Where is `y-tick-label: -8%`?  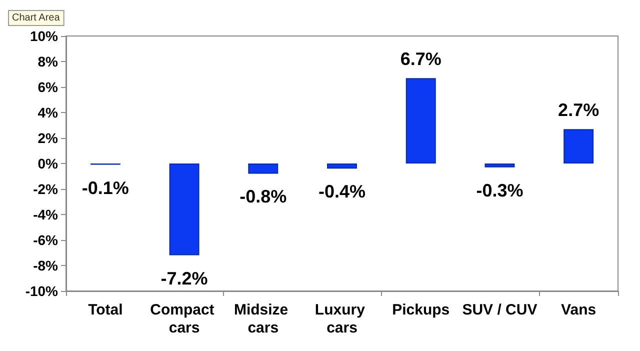
y-tick-label: -8% is located at coordinates (46, 266).